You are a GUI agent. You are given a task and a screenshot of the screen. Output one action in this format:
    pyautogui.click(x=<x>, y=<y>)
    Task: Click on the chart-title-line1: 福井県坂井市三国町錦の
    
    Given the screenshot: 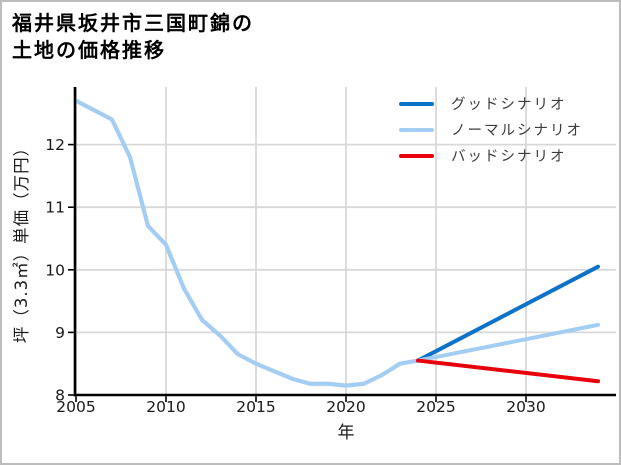 What is the action you would take?
    pyautogui.click(x=133, y=23)
    